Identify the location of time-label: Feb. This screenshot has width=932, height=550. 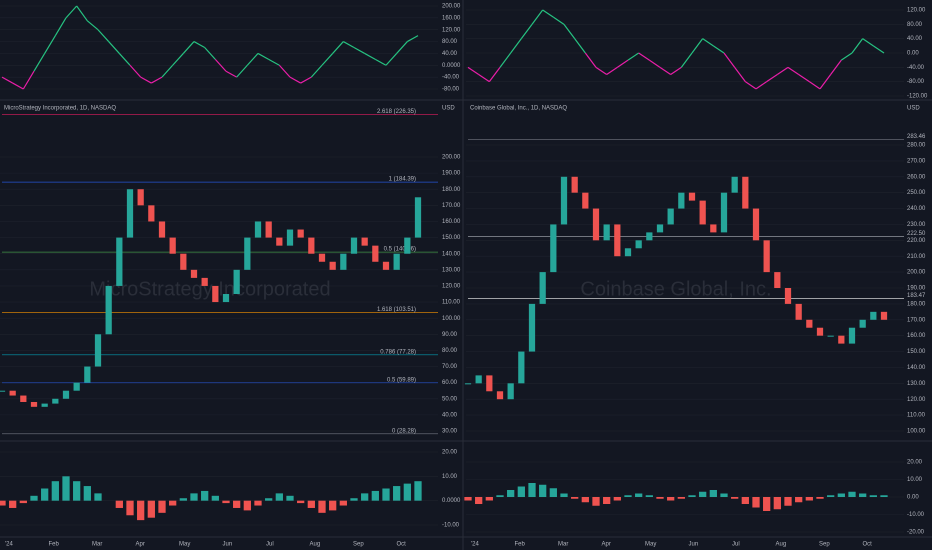
(54, 545).